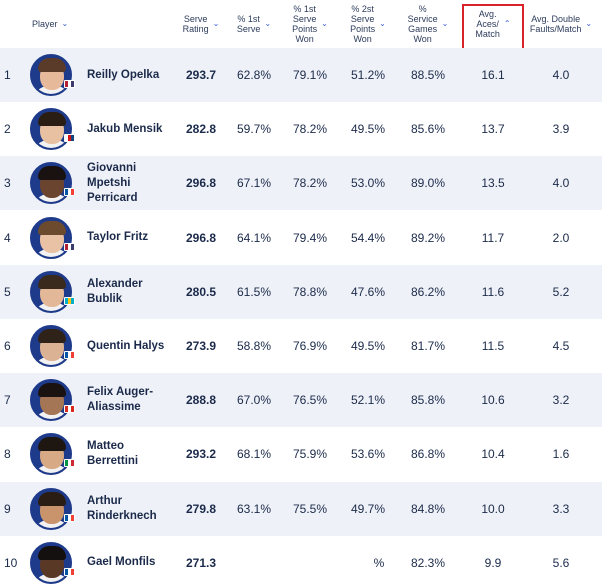 The height and width of the screenshot is (586, 610). I want to click on first-serve-points-won-cell: 75.9%, so click(310, 454).